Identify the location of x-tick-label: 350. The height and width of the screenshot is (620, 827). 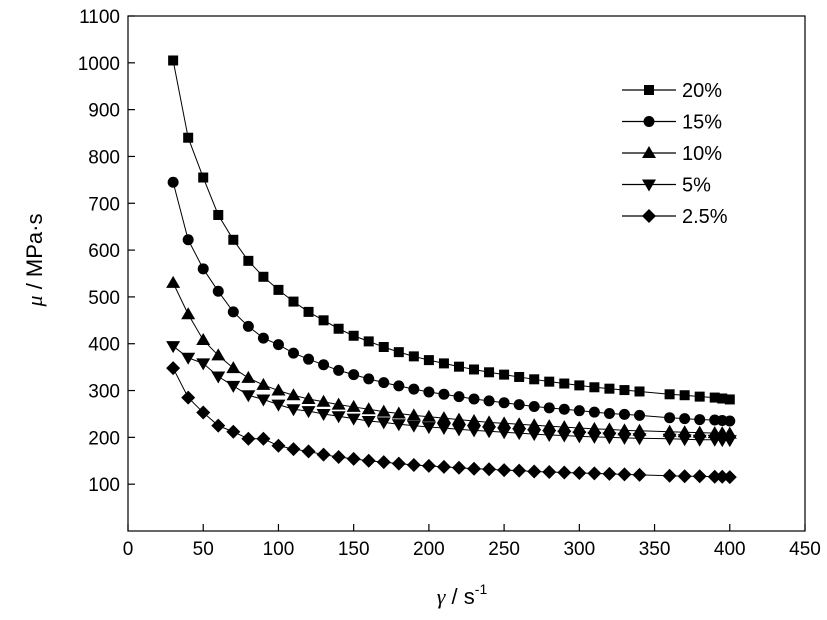
(655, 549).